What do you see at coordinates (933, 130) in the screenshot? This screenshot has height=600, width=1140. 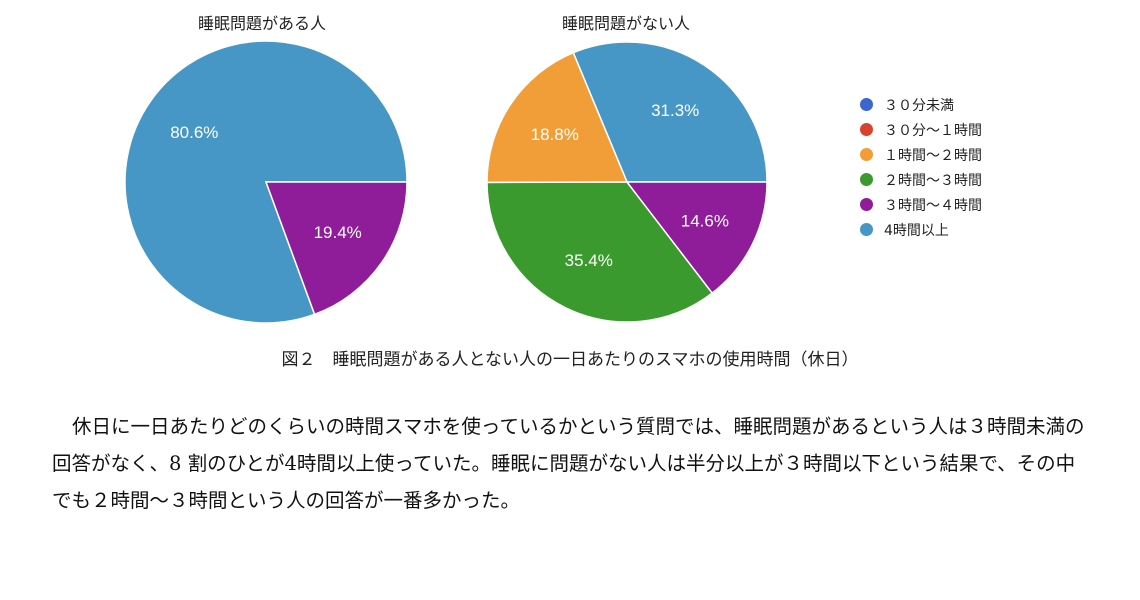 I see `legend-label: ３０分～１時間` at bounding box center [933, 130].